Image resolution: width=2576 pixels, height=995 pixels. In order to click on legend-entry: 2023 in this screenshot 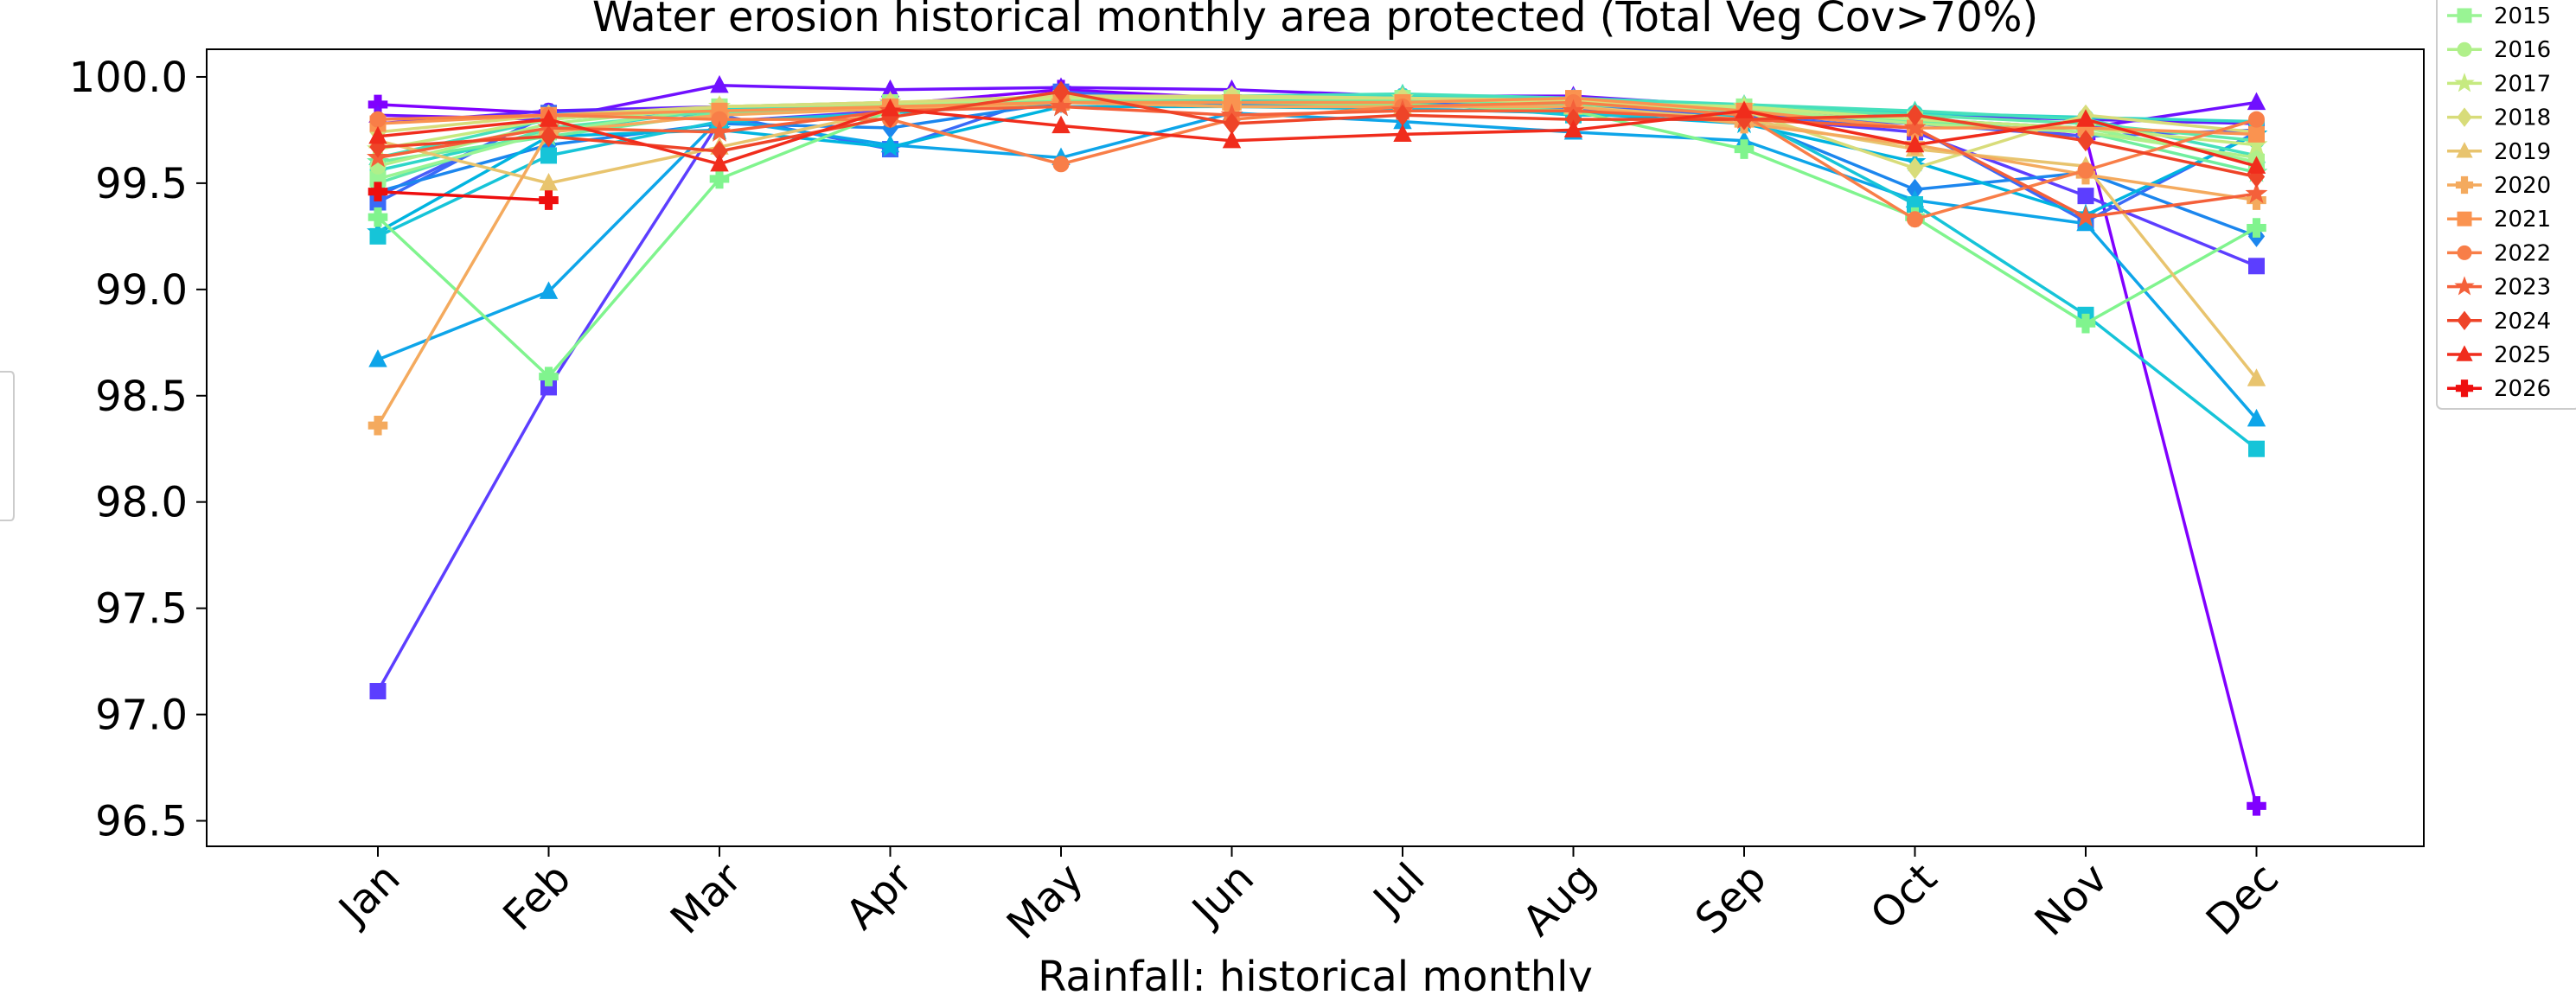, I will do `click(2499, 288)`.